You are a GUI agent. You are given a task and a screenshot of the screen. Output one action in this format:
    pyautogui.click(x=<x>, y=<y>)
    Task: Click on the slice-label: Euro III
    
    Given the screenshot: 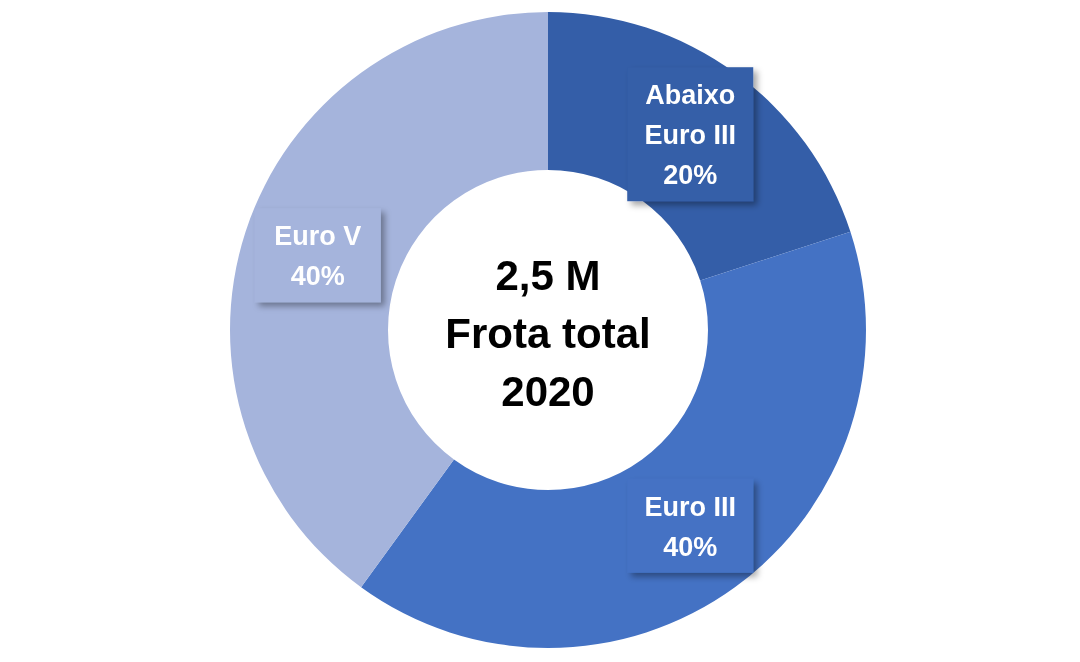 What is the action you would take?
    pyautogui.click(x=690, y=506)
    